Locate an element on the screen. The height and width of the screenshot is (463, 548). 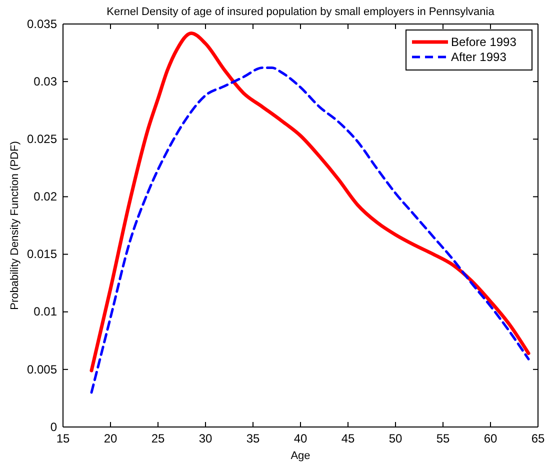
x-tick-label: 55 is located at coordinates (443, 439).